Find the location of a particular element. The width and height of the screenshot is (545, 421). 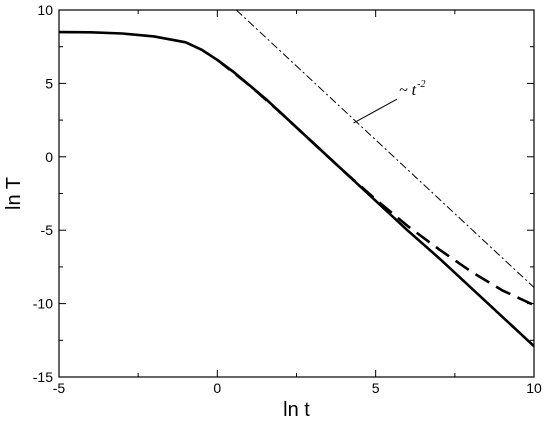

y-tick-label: -15 is located at coordinates (43, 377).